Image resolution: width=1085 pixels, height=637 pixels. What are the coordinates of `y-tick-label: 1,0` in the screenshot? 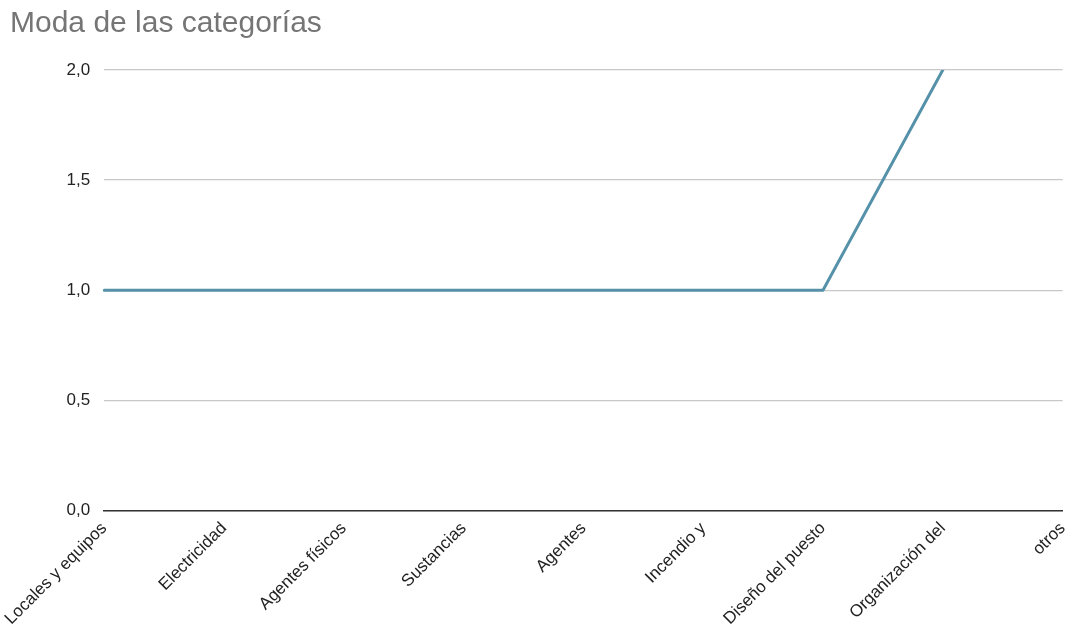 It's located at (78, 289).